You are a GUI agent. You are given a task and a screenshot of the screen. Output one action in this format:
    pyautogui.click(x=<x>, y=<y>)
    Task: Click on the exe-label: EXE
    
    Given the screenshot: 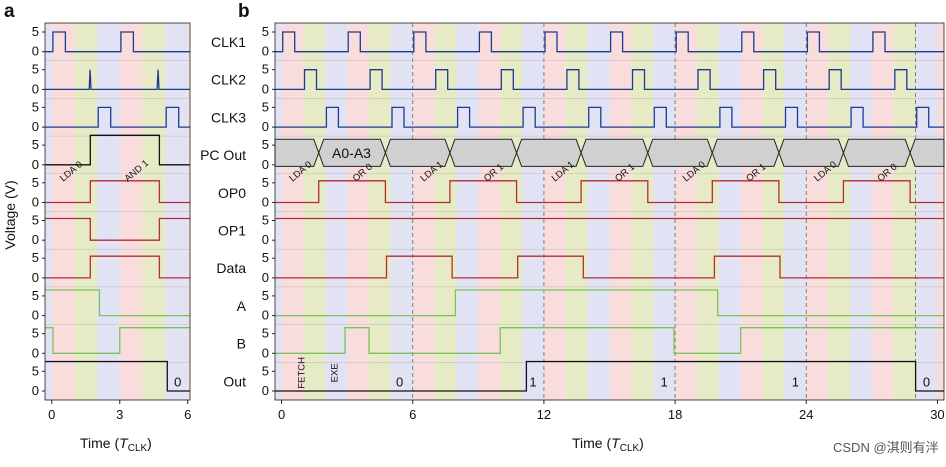 What is the action you would take?
    pyautogui.click(x=334, y=372)
    